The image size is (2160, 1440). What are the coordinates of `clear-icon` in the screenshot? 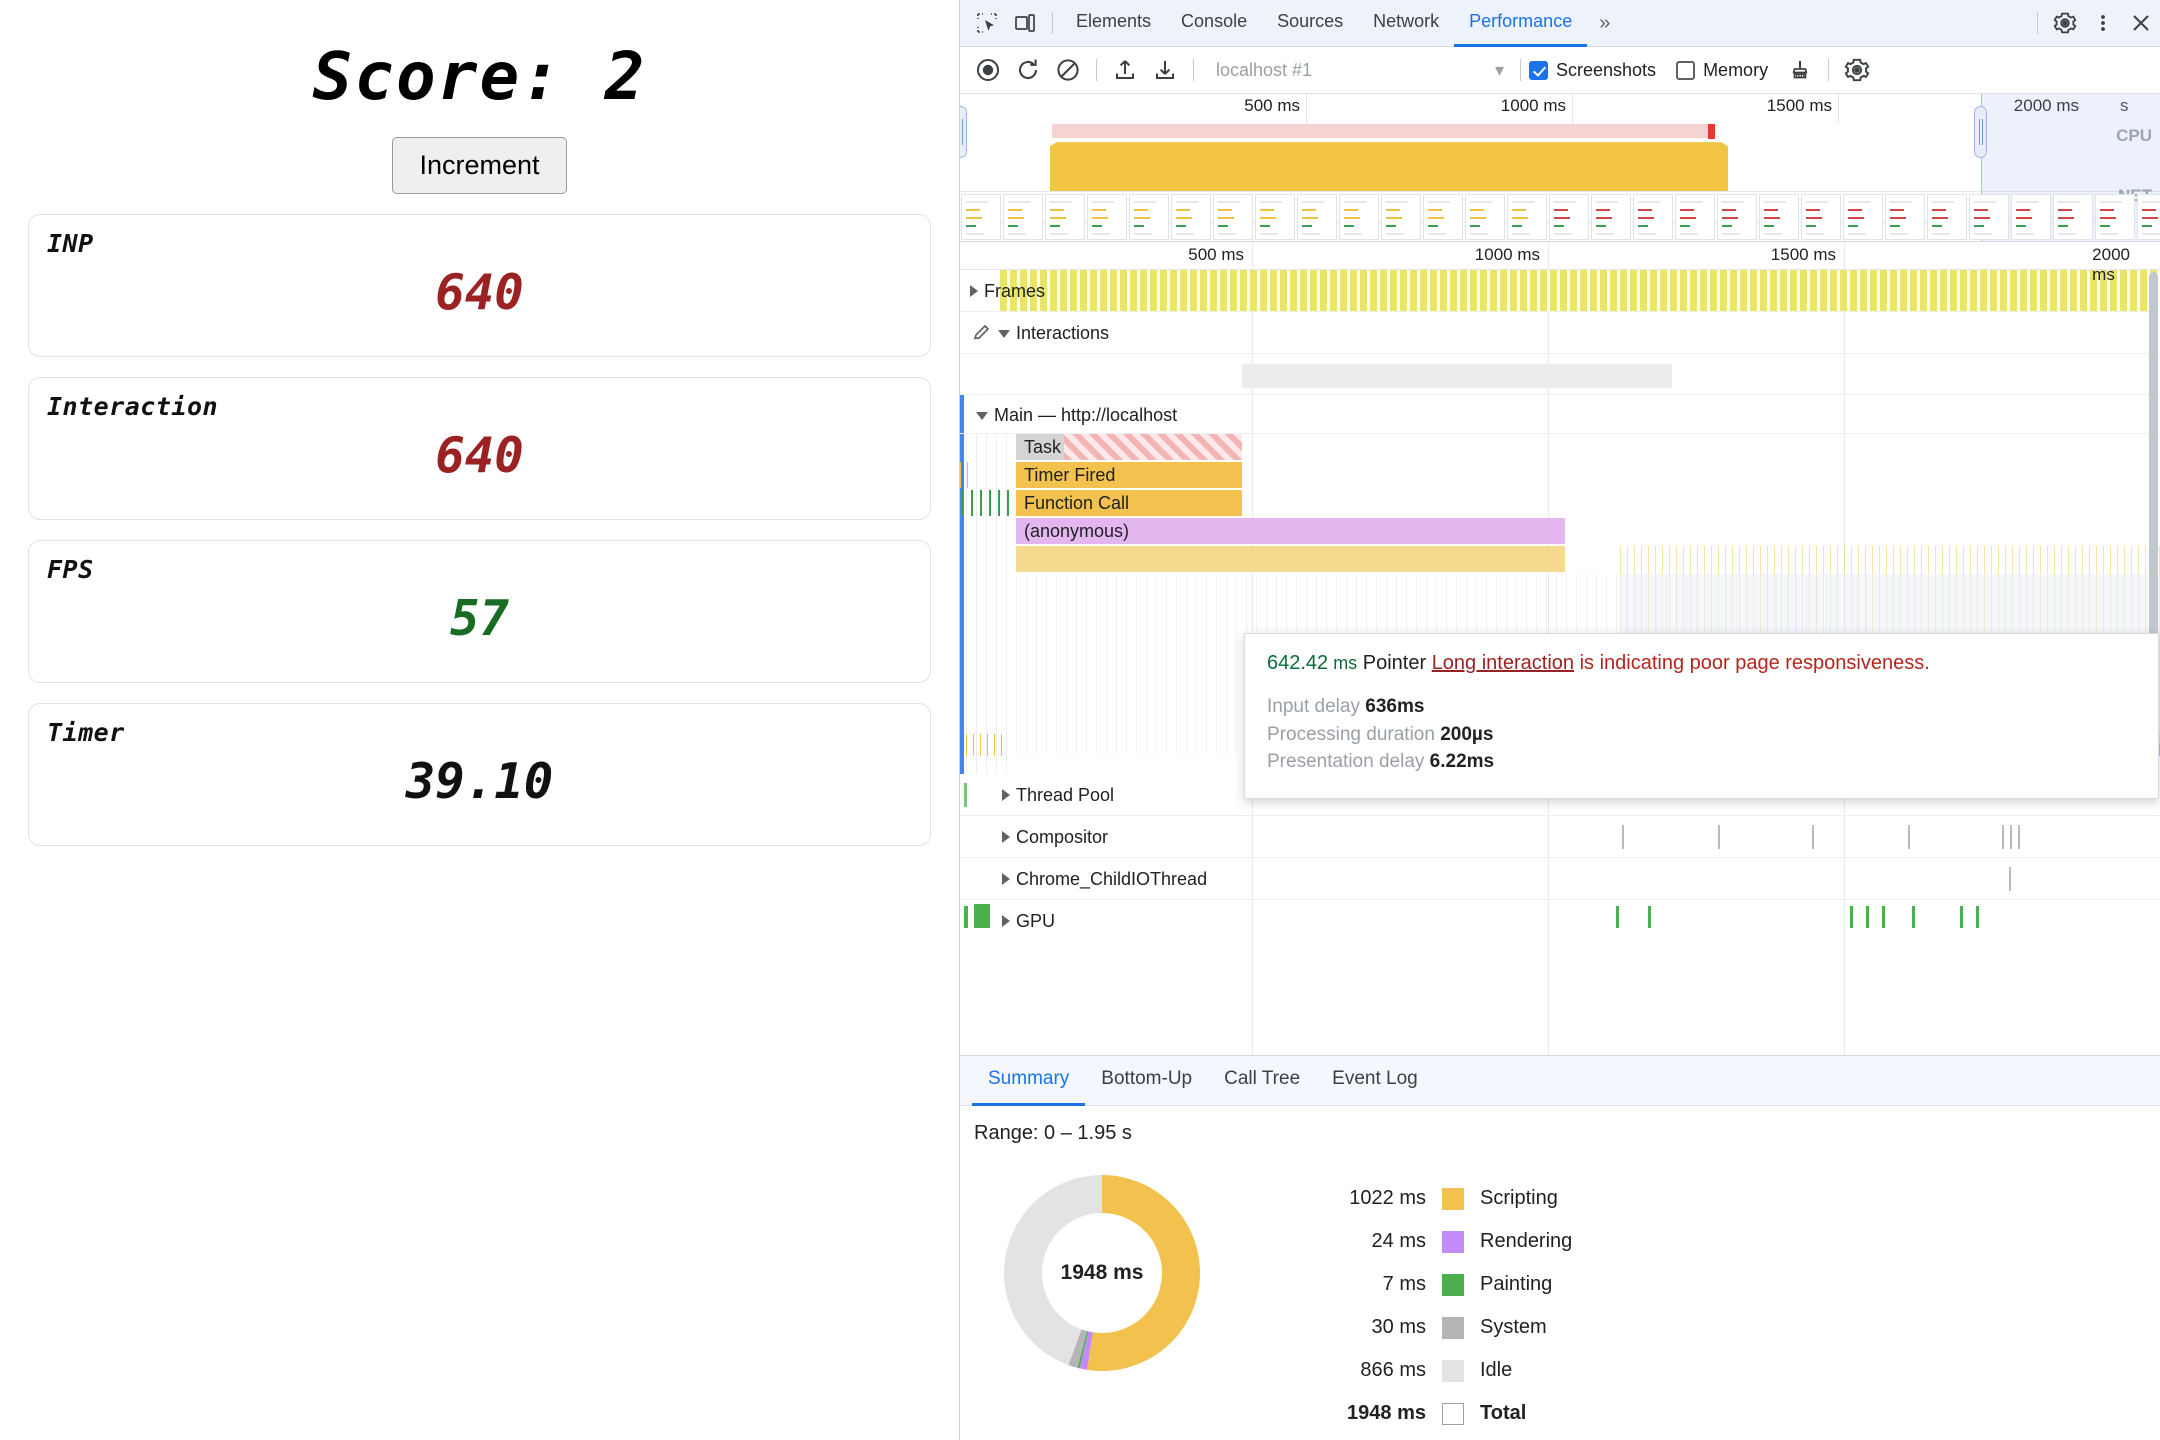 It's located at (1068, 70).